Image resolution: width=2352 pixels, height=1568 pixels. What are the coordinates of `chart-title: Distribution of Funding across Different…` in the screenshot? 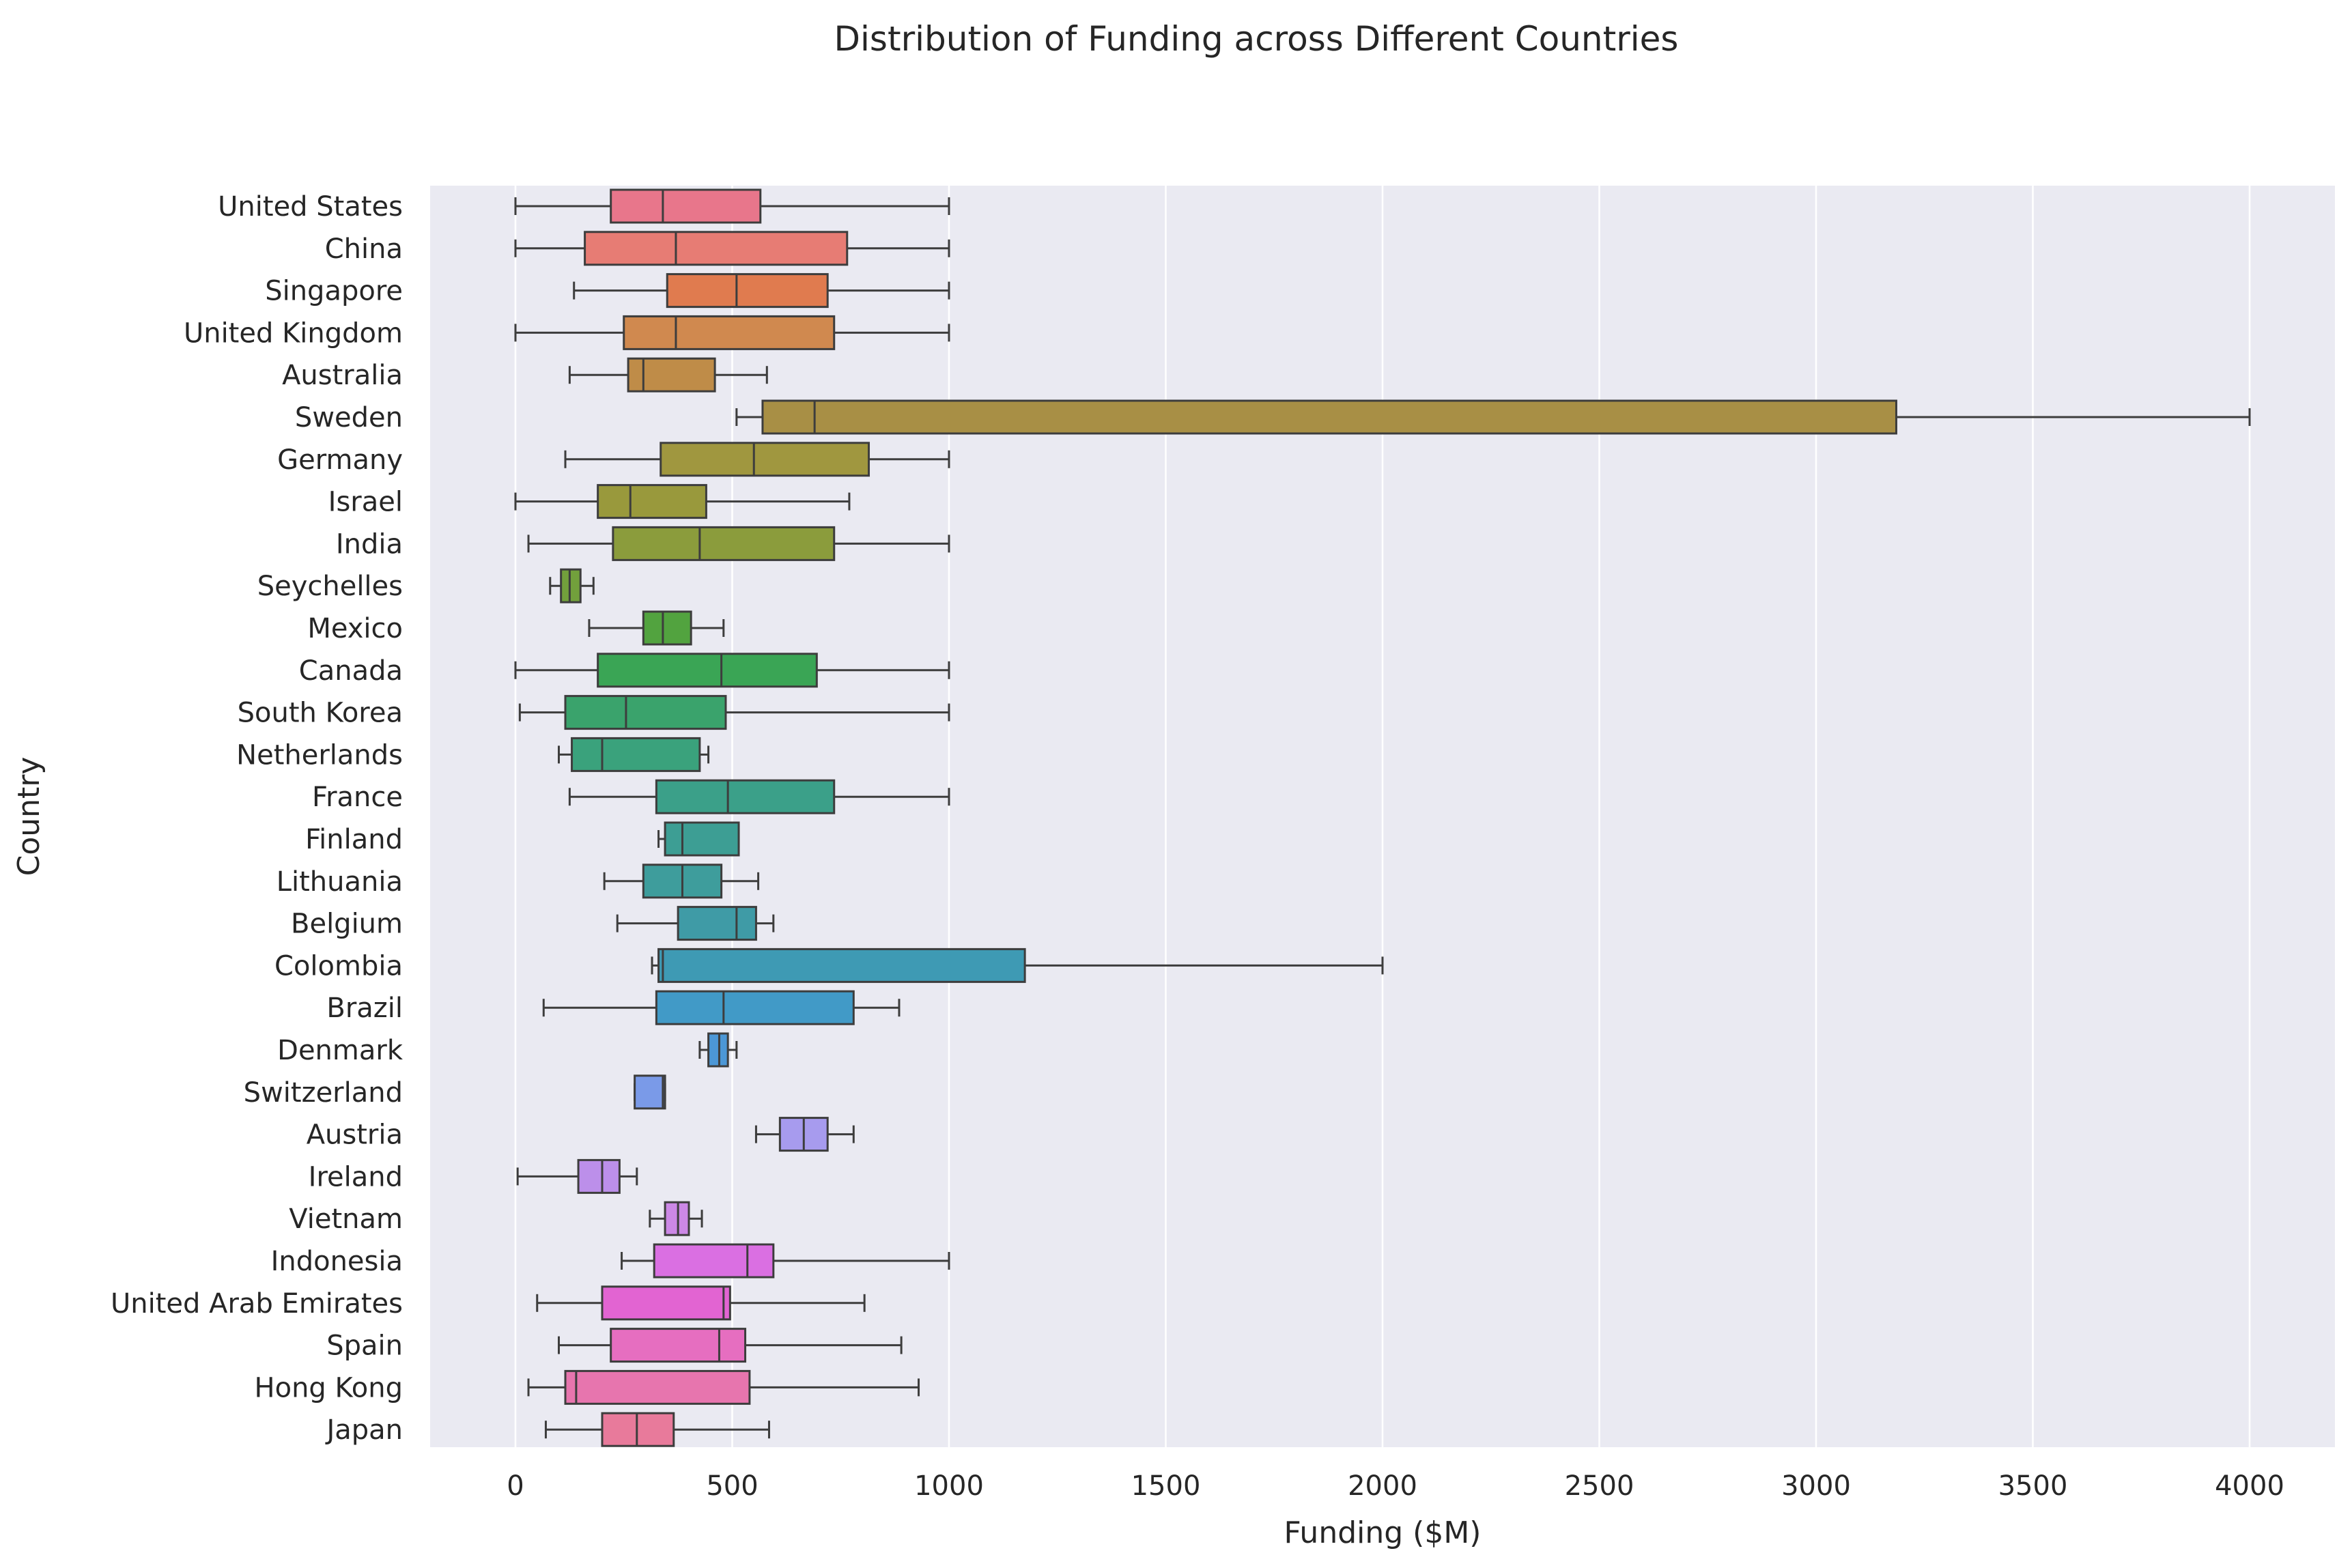 It's located at (1256, 39).